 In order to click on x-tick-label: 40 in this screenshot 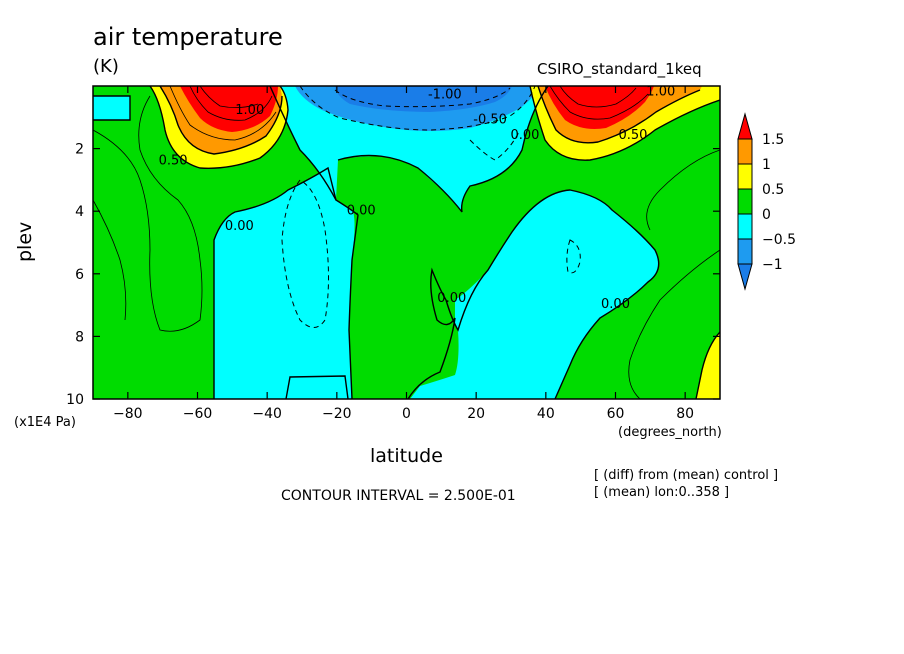, I will do `click(546, 414)`.